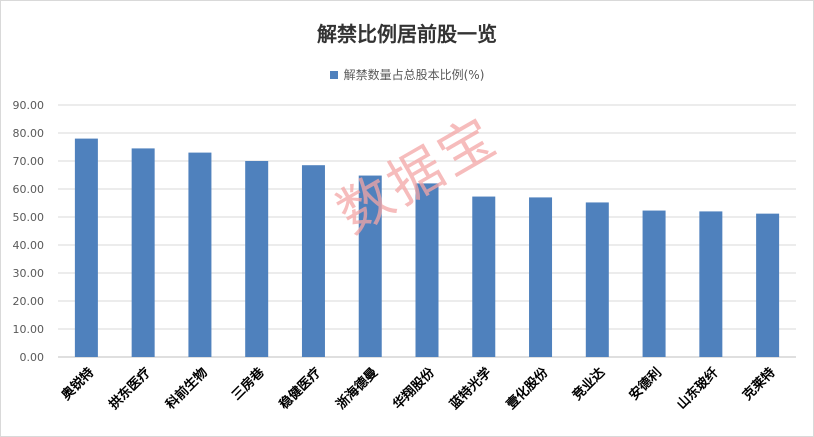 The image size is (814, 437). What do you see at coordinates (249, 384) in the screenshot?
I see `x-tick-label: 三房巷` at bounding box center [249, 384].